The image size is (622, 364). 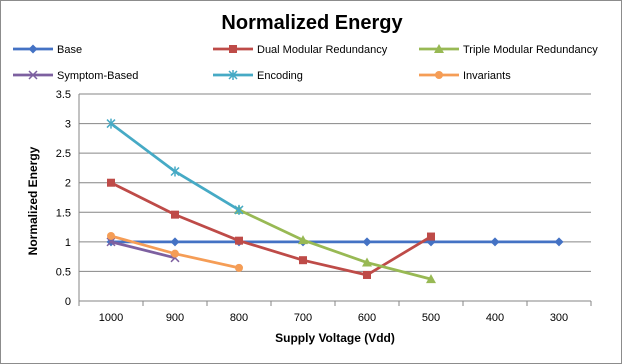 I want to click on x-axis-title: Supply Voltage (Vdd), so click(x=335, y=338).